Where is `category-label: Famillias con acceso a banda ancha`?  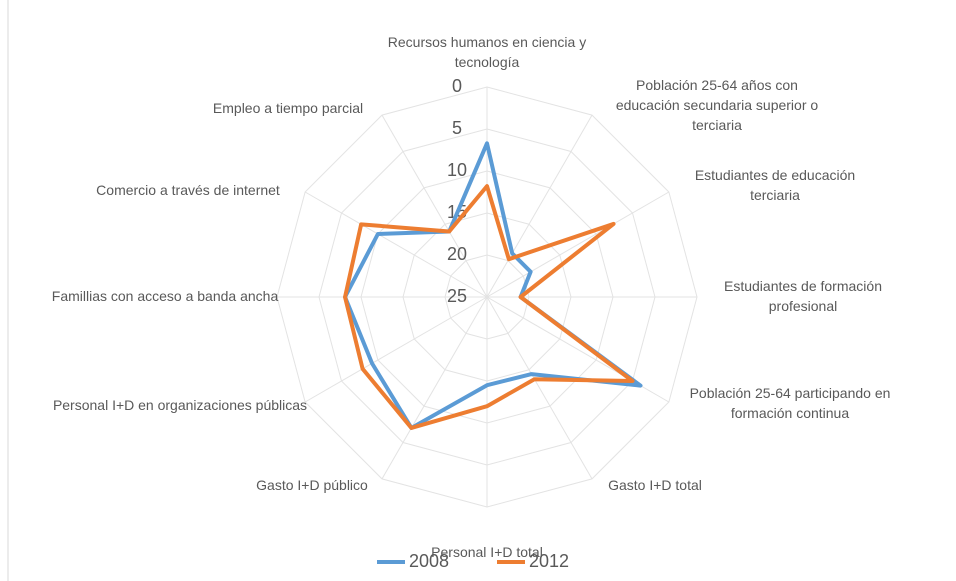 category-label: Famillias con acceso a banda ancha is located at coordinates (165, 296).